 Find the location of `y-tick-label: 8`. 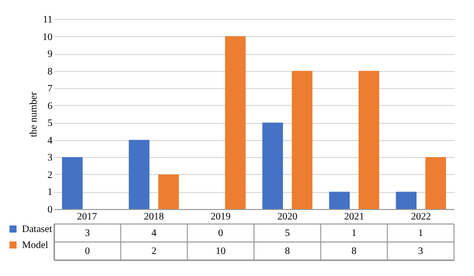

y-tick-label: 8 is located at coordinates (50, 72).